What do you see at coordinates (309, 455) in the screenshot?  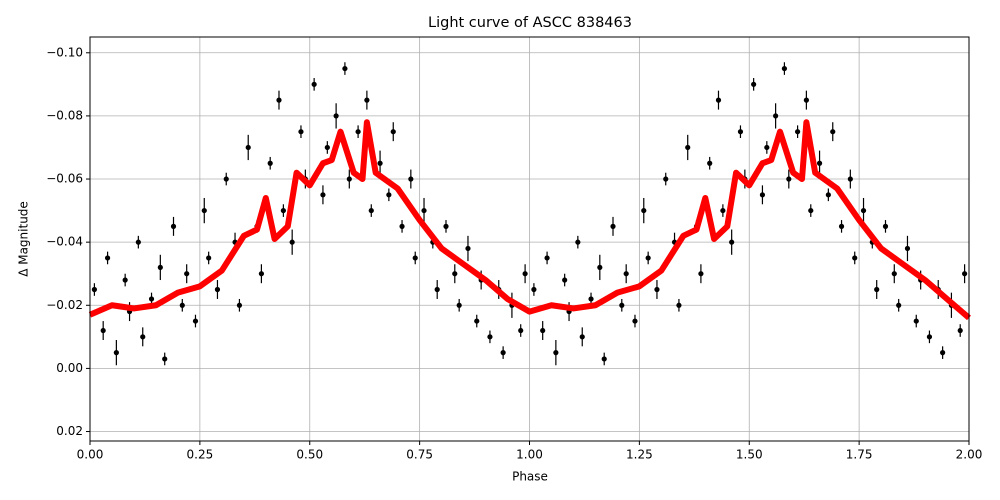 I see `x-tick-label: 0.50` at bounding box center [309, 455].